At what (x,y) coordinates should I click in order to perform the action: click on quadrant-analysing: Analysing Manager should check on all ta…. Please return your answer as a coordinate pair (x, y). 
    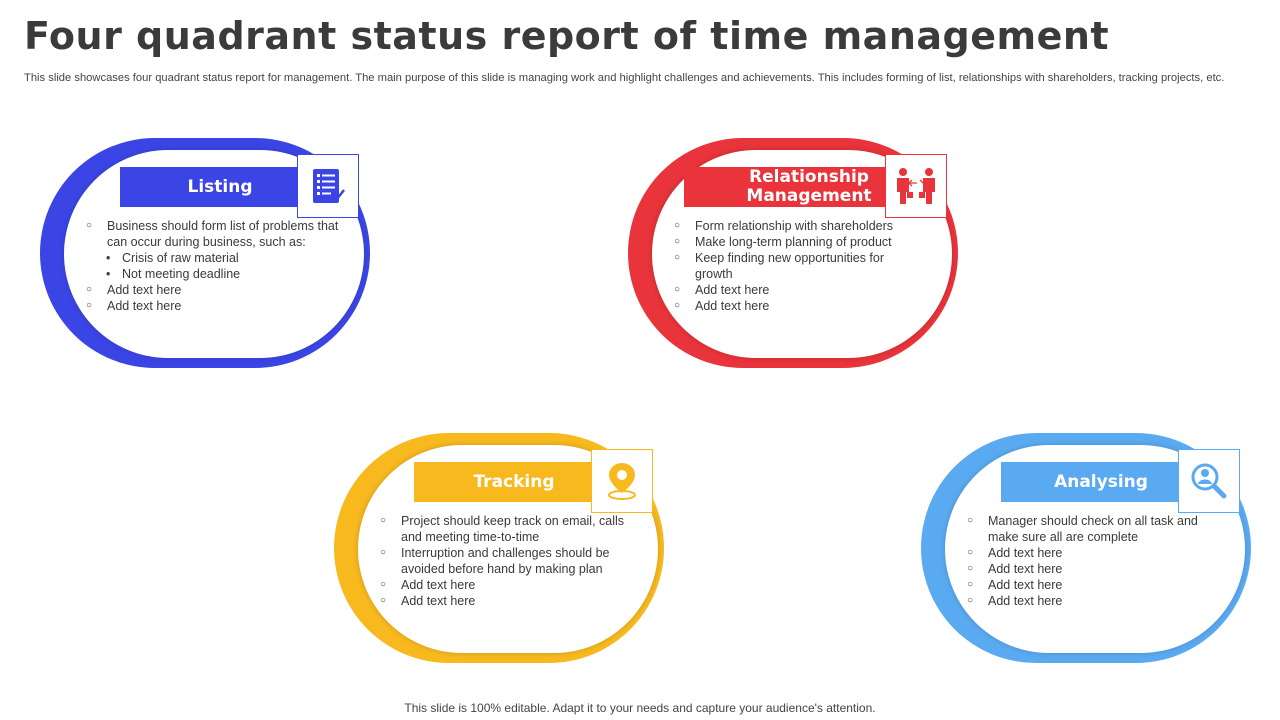
    Looking at the image, I should click on (1086, 548).